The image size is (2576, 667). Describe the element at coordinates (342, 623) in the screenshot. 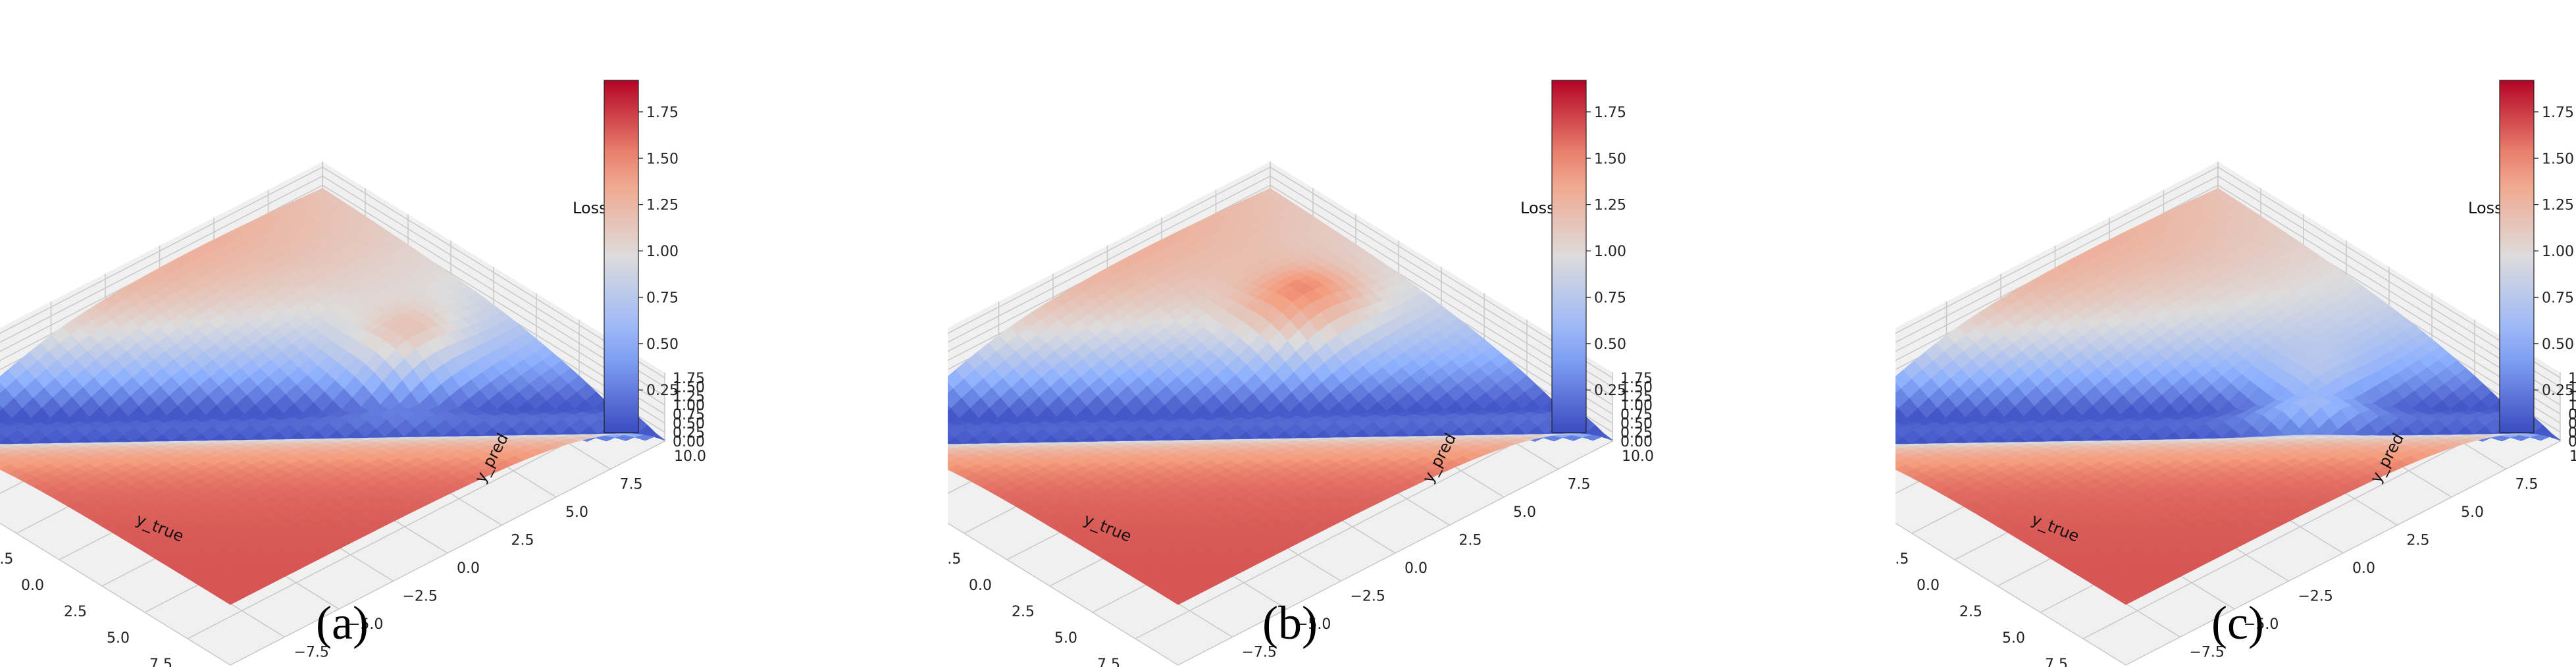

I see `caption-a: (a)` at that location.